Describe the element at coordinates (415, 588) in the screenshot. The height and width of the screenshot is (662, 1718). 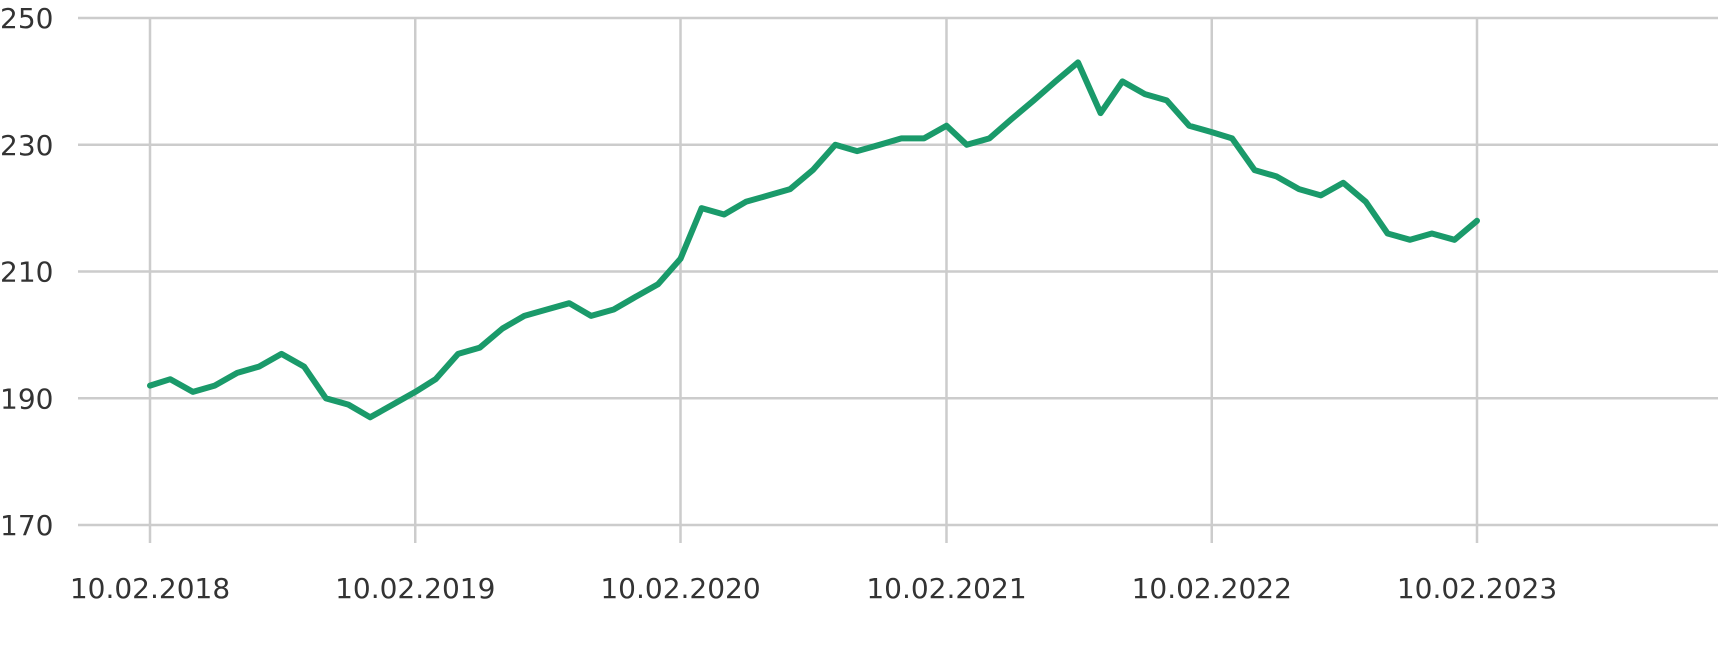
I see `x-tick-label: 10.02.2019` at that location.